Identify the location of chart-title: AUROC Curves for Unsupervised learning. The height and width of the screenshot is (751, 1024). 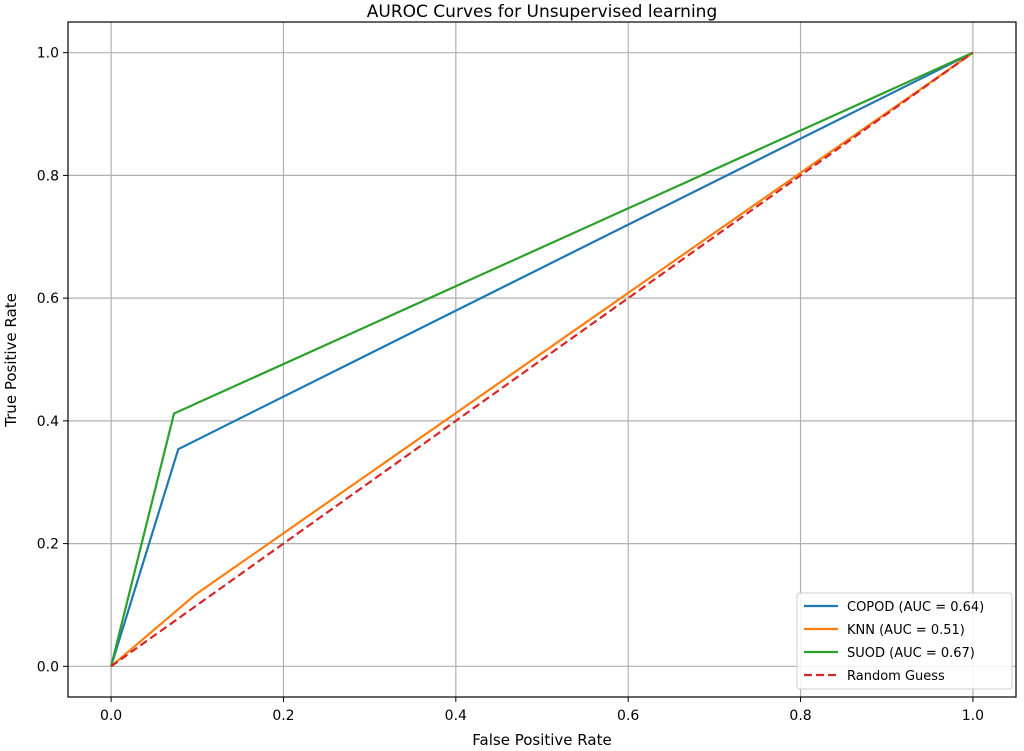
(542, 12).